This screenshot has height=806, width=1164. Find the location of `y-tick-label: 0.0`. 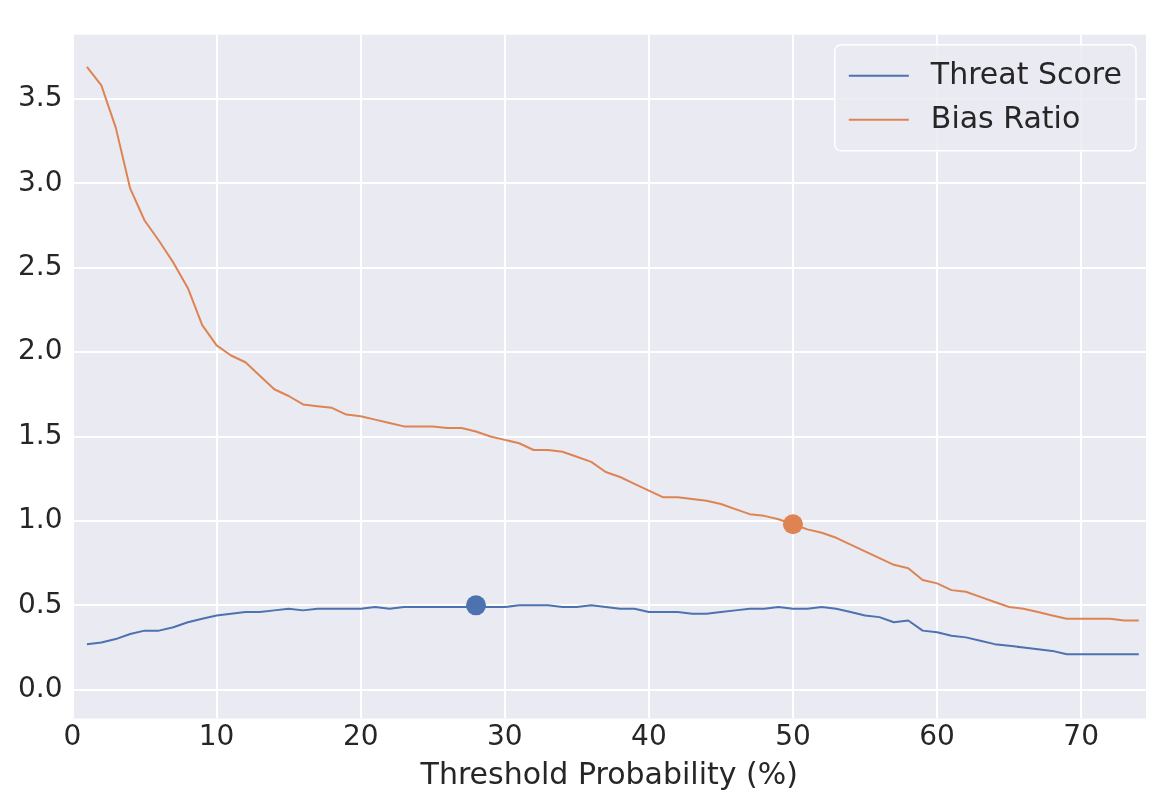

y-tick-label: 0.0 is located at coordinates (40, 687).